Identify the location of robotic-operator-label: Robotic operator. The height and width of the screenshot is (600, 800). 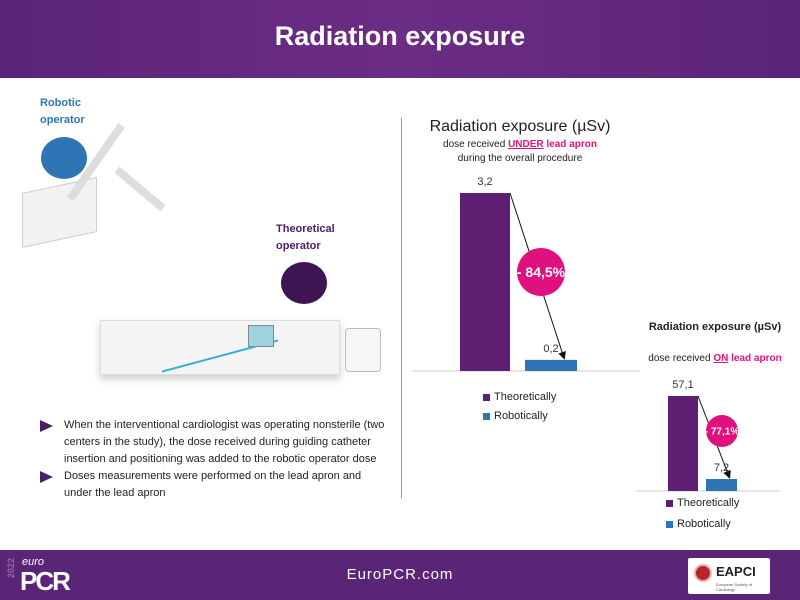
(62, 111).